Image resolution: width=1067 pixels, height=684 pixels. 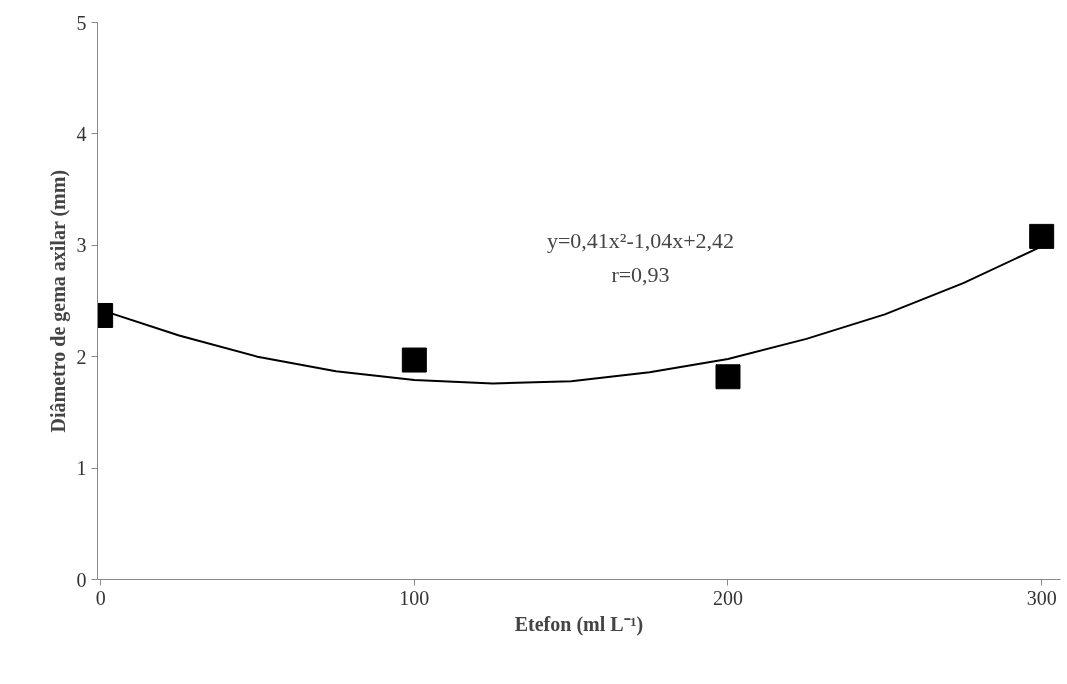 I want to click on y-axis-title: Diâmetro de gema axilar (mm), so click(x=58, y=301).